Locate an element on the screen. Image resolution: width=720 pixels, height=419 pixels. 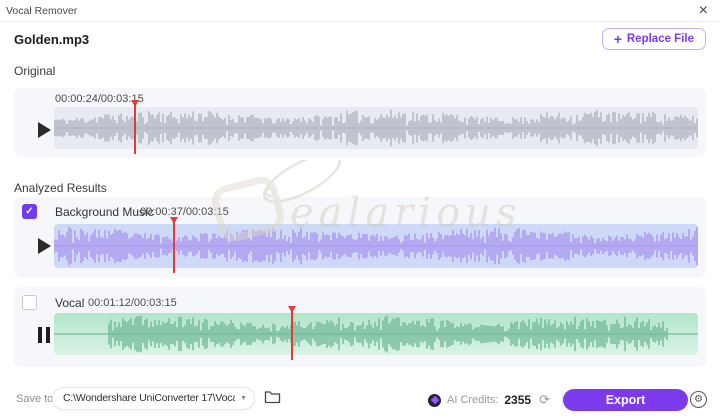
vocal-label: Vocal is located at coordinates (70, 303).